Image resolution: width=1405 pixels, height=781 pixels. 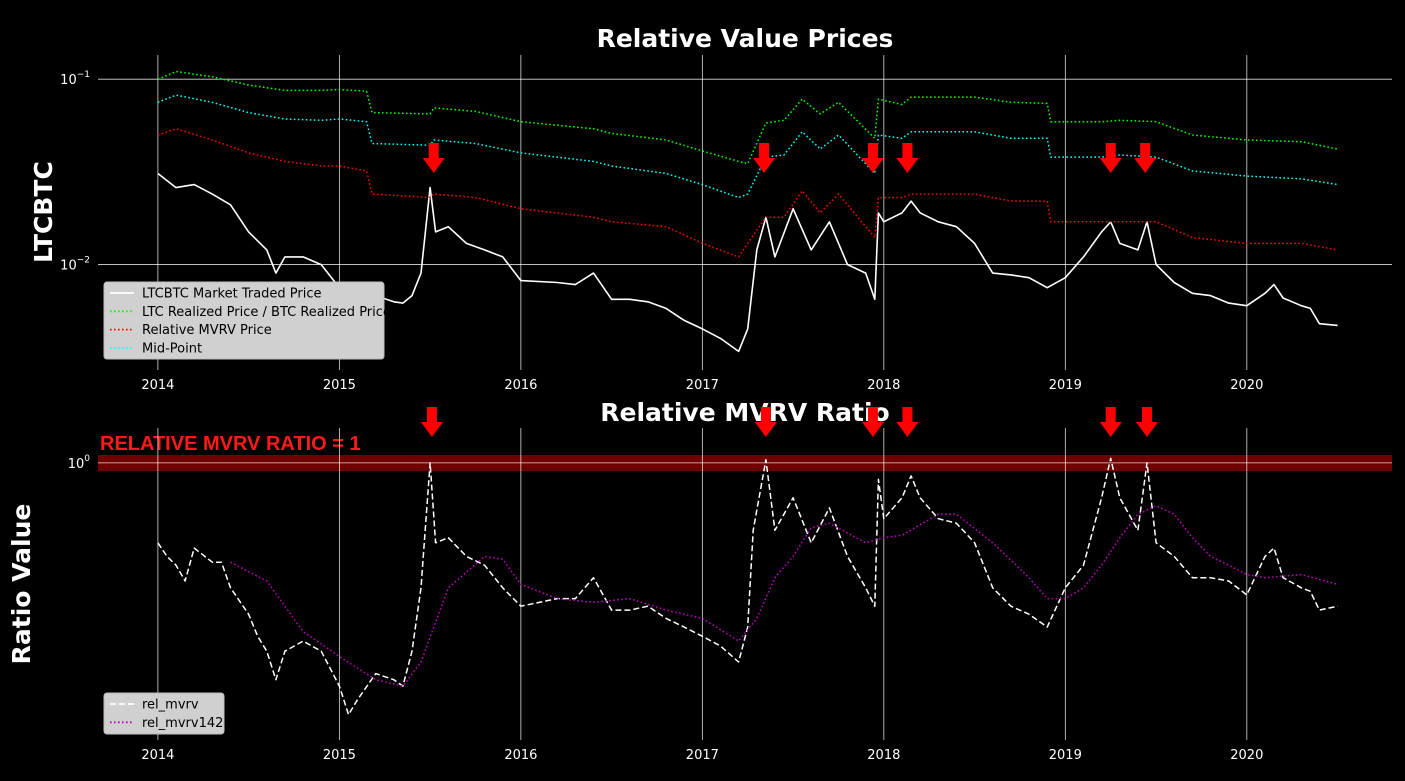 I want to click on y-tick-exponent-0: −1, so click(x=83, y=75).